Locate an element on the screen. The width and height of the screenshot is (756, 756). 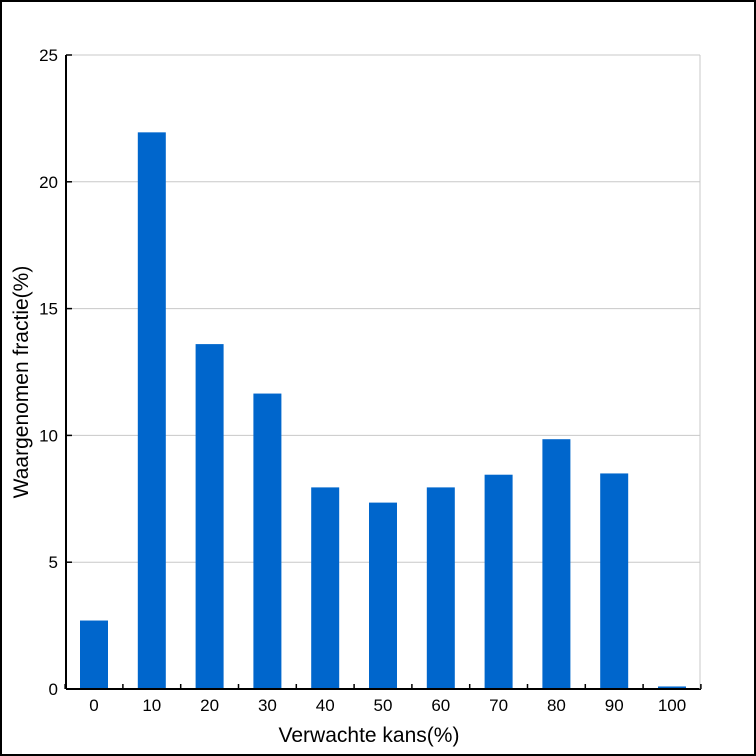
y-tick-label: 5 is located at coordinates (53, 562).